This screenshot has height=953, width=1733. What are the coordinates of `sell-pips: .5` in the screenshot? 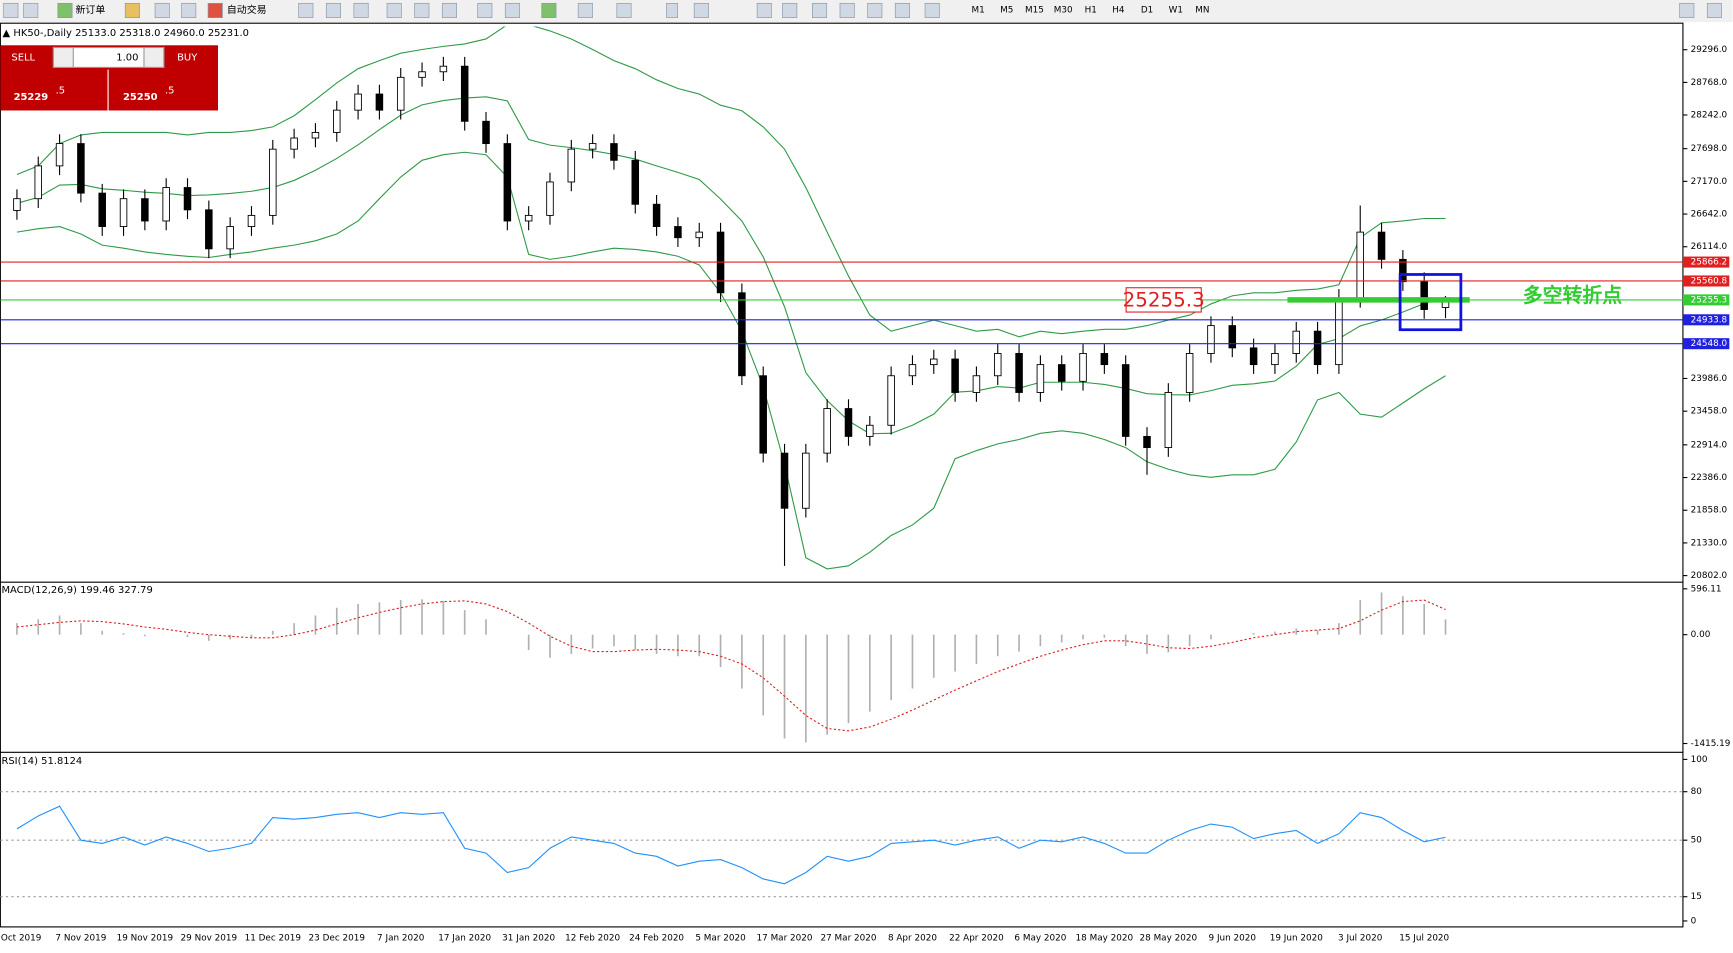 It's located at (60, 91).